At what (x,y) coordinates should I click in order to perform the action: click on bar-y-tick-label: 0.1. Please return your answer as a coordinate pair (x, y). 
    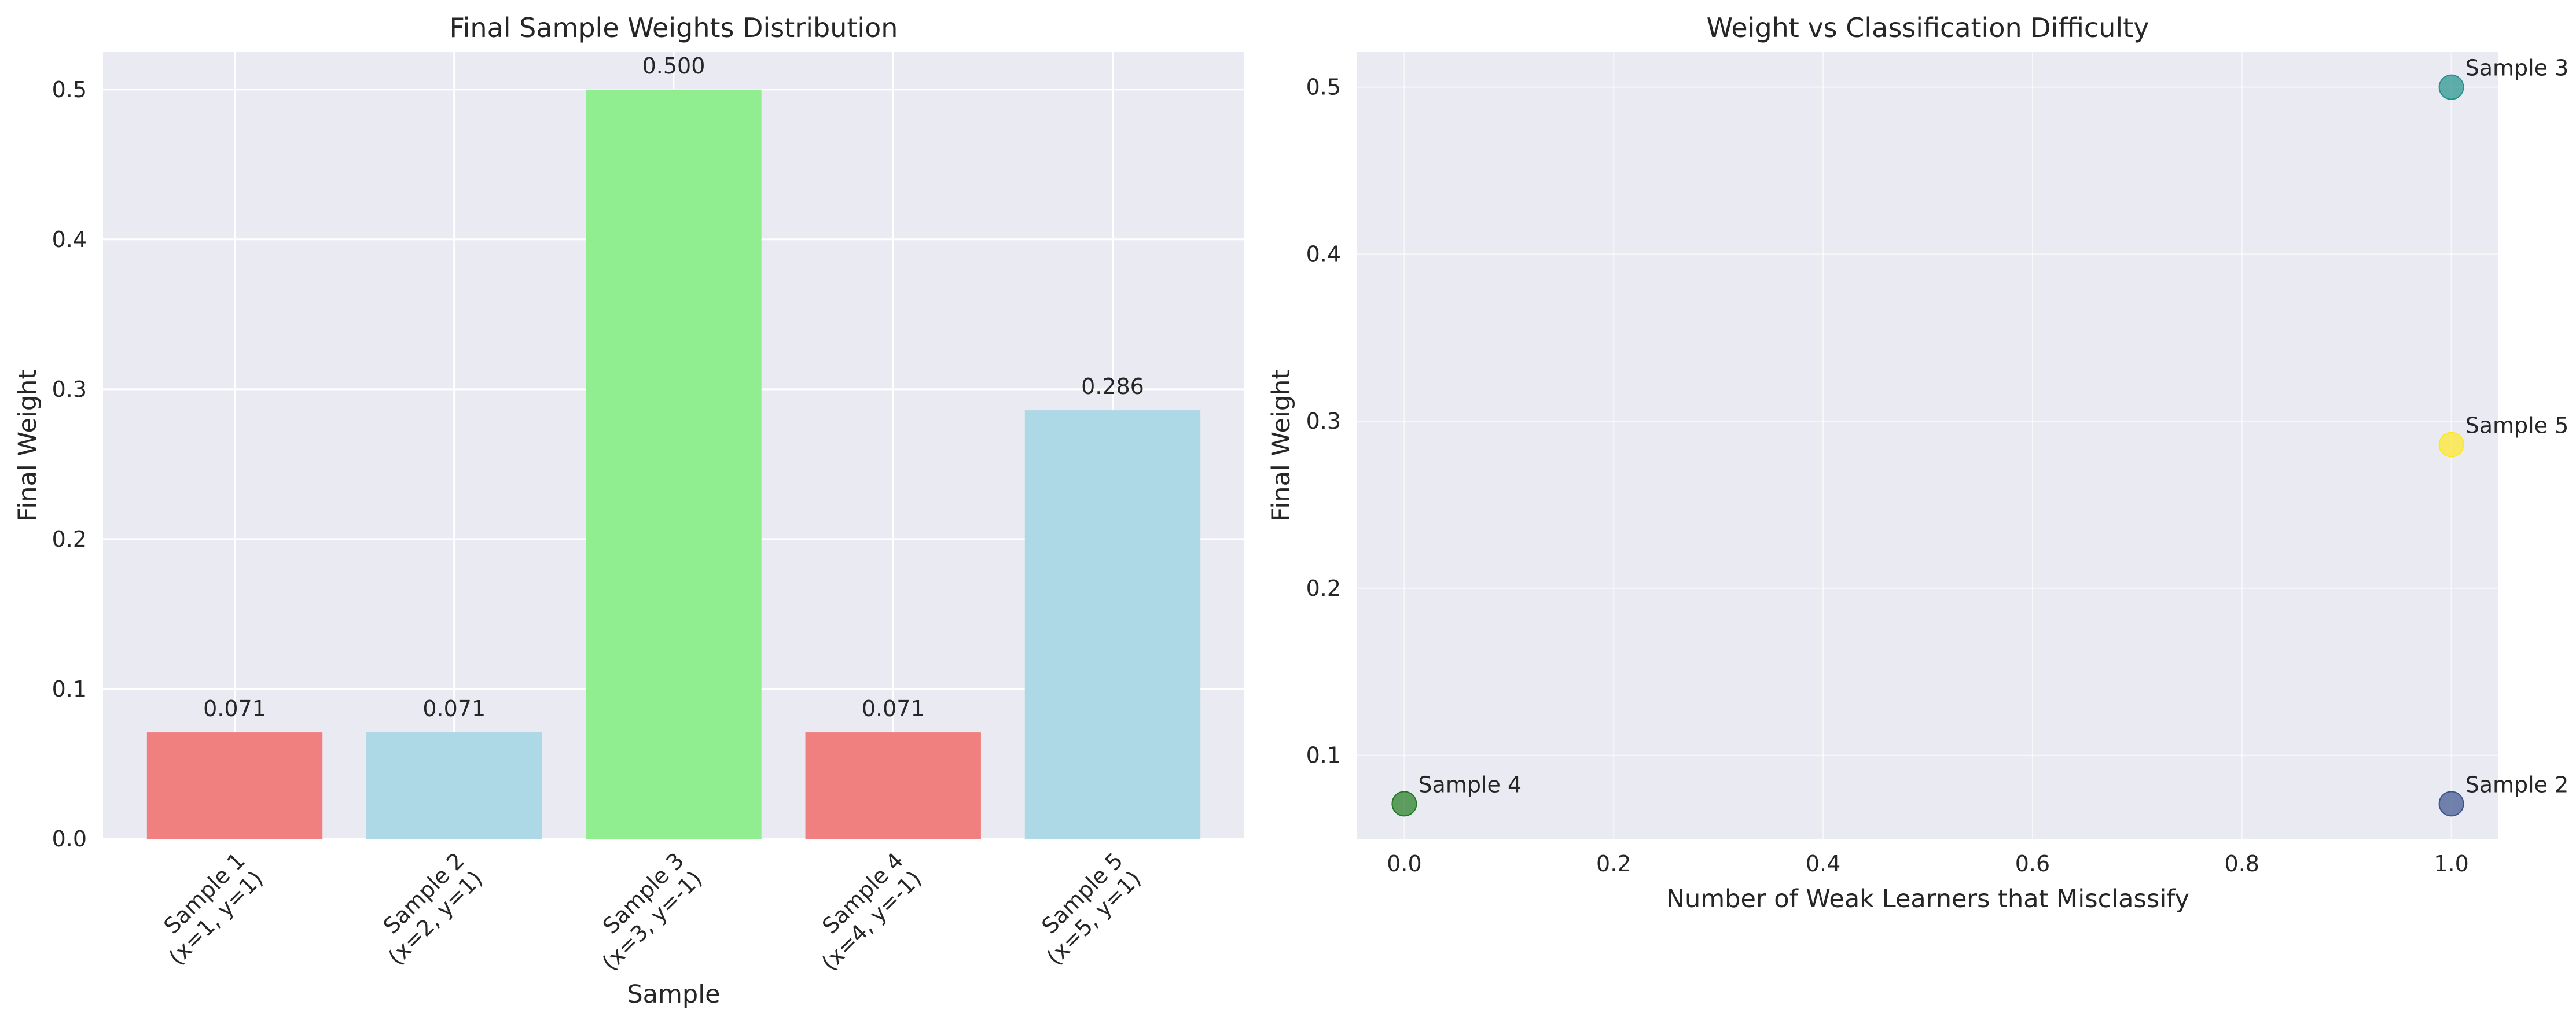
    Looking at the image, I should click on (69, 689).